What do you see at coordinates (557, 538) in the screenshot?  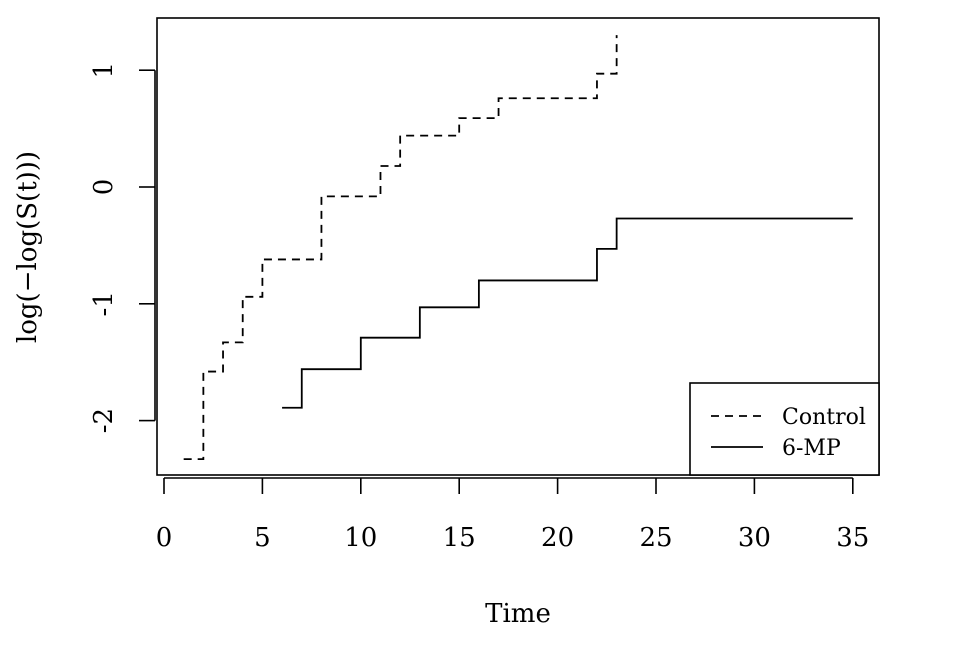 I see `x-tick-label: 20` at bounding box center [557, 538].